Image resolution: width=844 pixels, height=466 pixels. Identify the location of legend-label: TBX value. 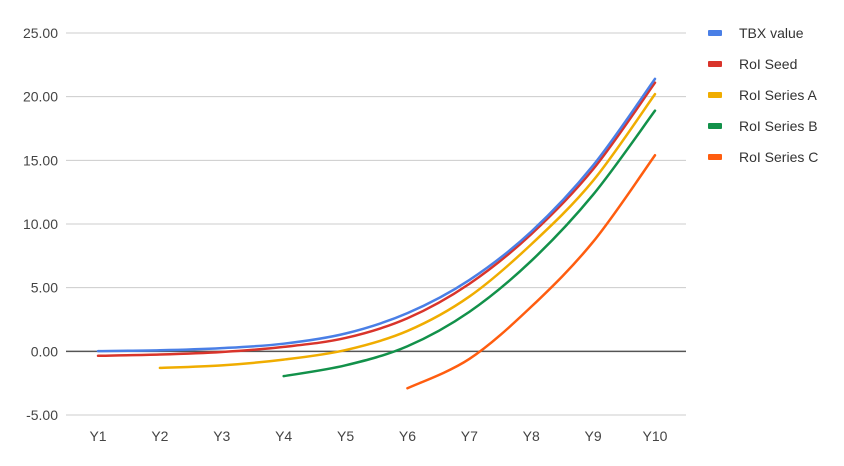
(771, 33).